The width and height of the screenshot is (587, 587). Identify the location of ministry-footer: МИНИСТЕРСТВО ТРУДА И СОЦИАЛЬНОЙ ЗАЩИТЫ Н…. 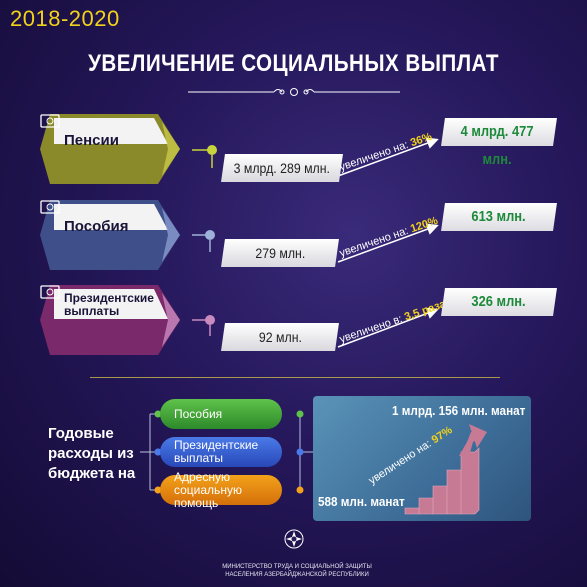
(297, 571).